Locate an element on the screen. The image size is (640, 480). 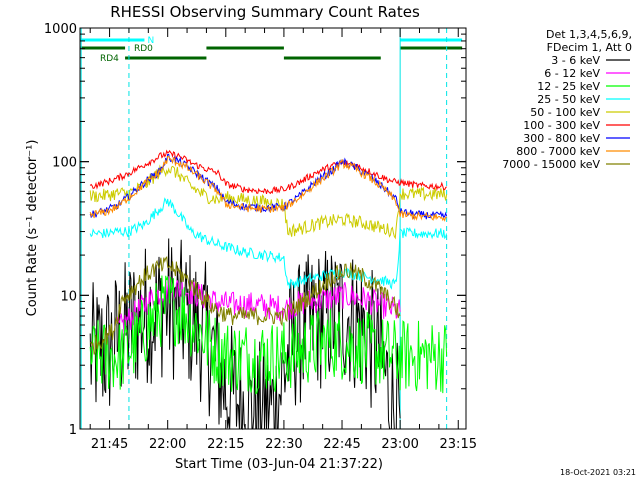
legend-header-line-1: Det 1,3,4,5,6,9, is located at coordinates (589, 34).